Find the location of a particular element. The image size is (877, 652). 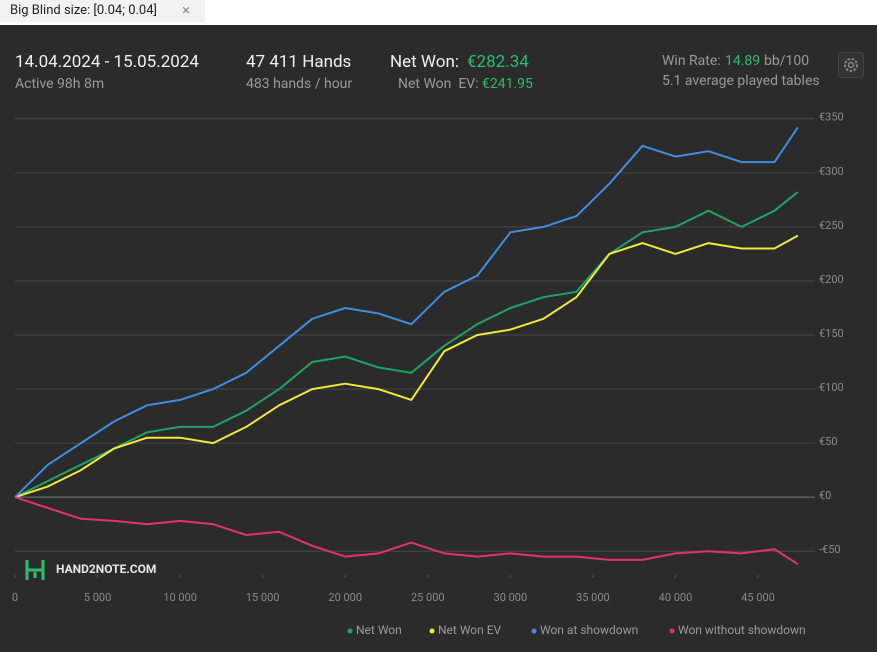

legend-item: Net Won is located at coordinates (374, 630).